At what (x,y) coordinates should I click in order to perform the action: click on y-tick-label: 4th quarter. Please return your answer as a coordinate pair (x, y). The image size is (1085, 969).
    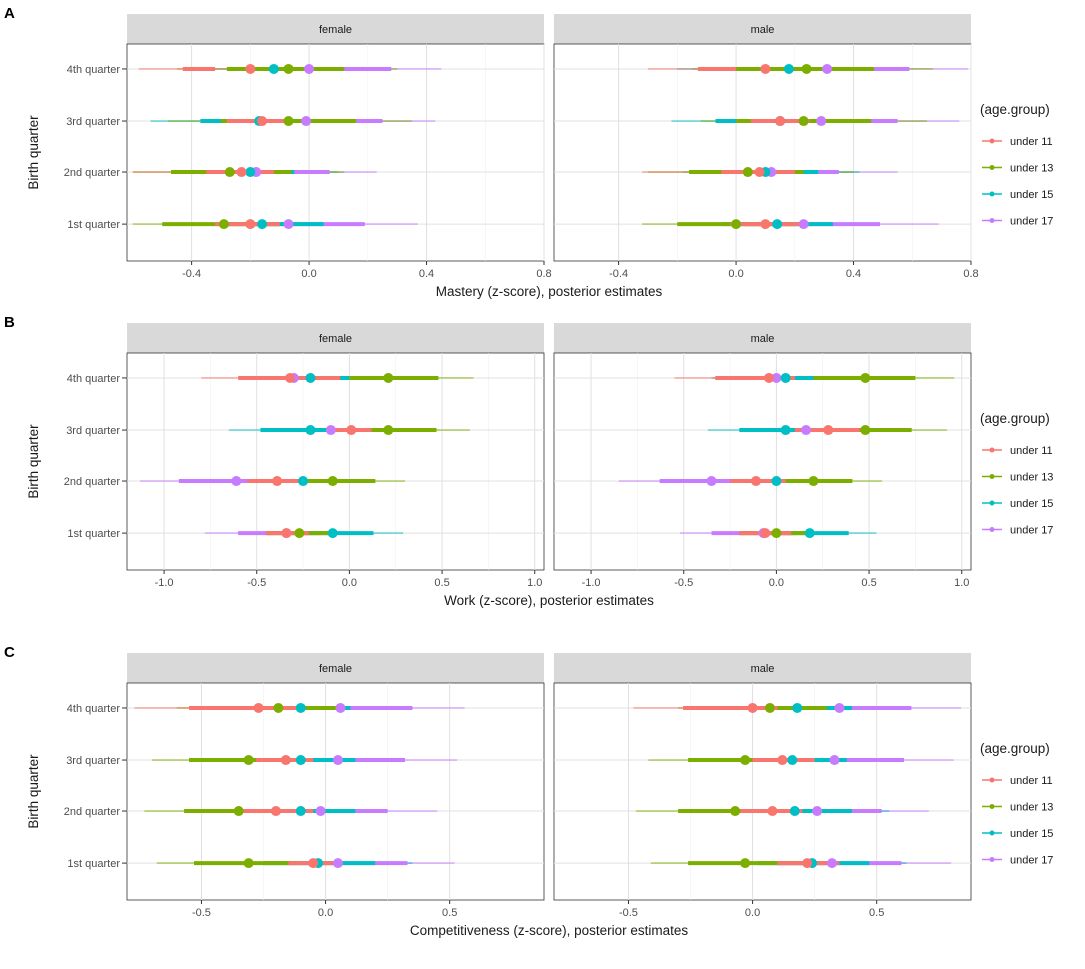
    Looking at the image, I should click on (94, 70).